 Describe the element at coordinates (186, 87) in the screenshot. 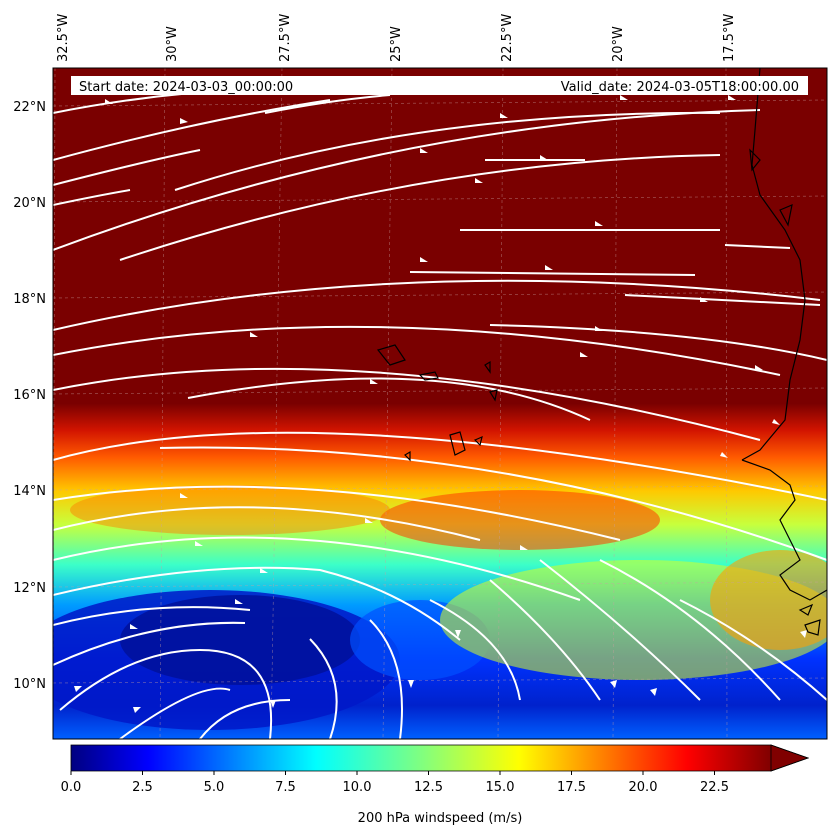

I see `start-date-label: Start date: 2024-03-03_00:00:00` at that location.